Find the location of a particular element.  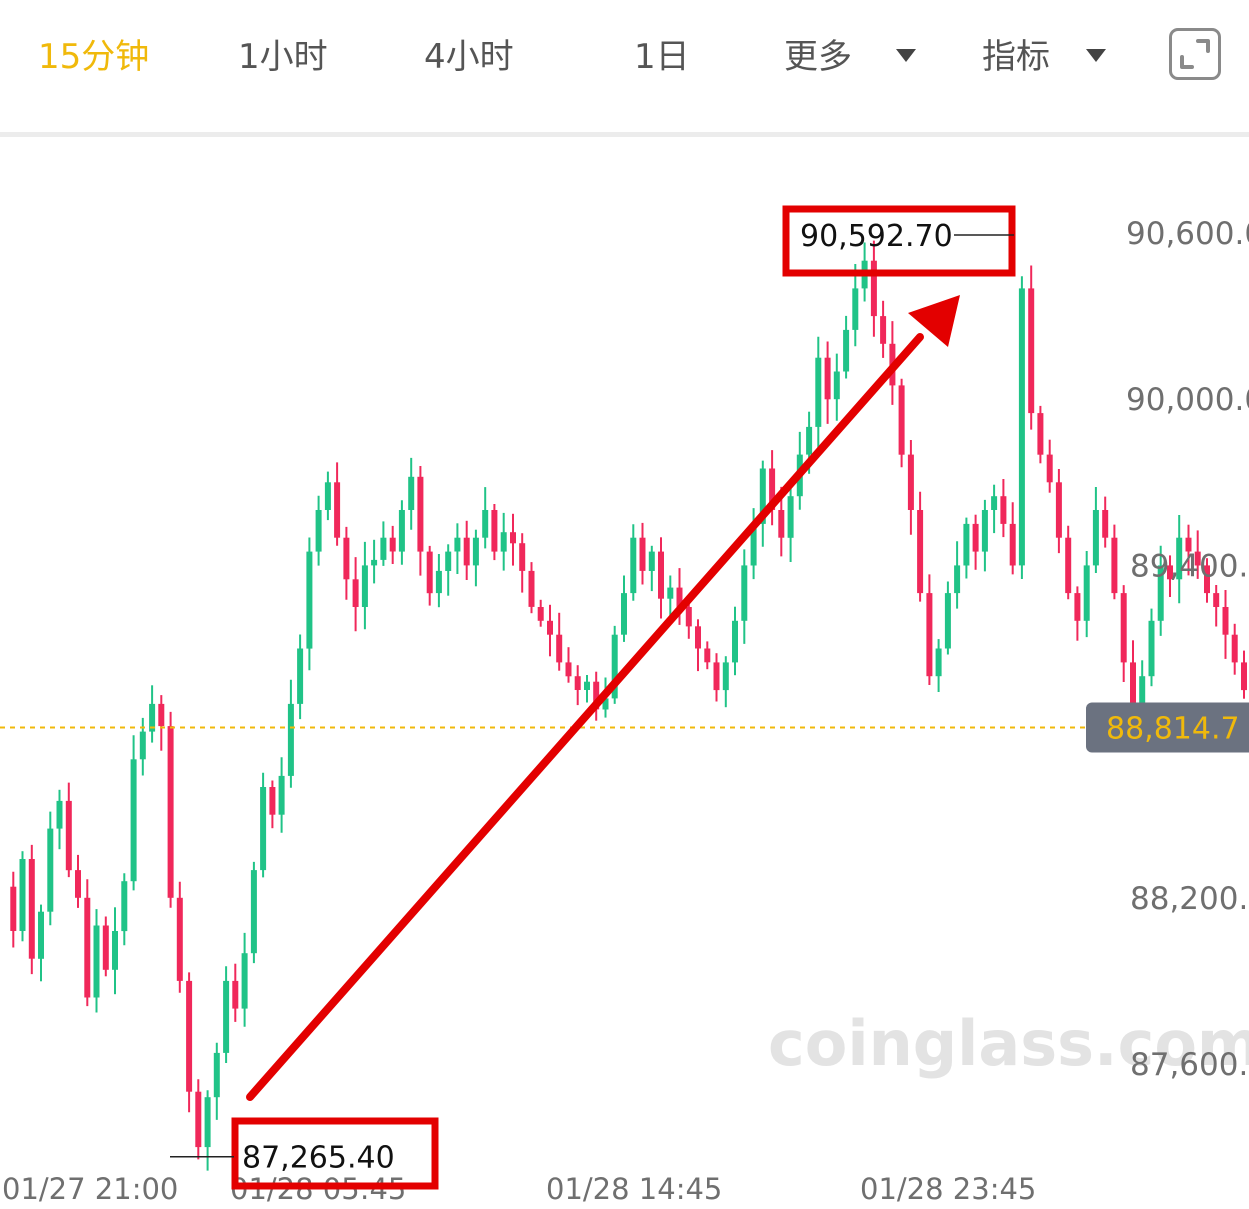

y-tick-label: 88,200.0 is located at coordinates (1189, 899).